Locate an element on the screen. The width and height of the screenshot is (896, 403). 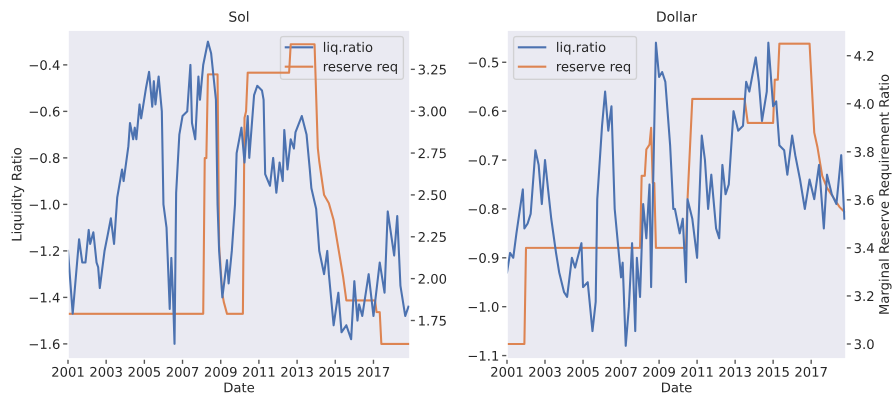
y-tick-label: −1.2 is located at coordinates (45, 251).